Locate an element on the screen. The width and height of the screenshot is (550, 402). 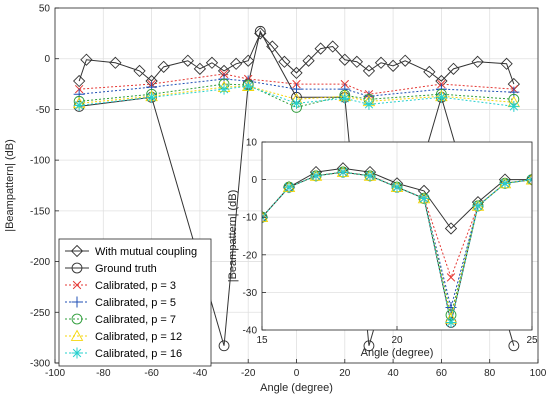
legend-label: Calibrated, p = 5 is located at coordinates (135, 303).